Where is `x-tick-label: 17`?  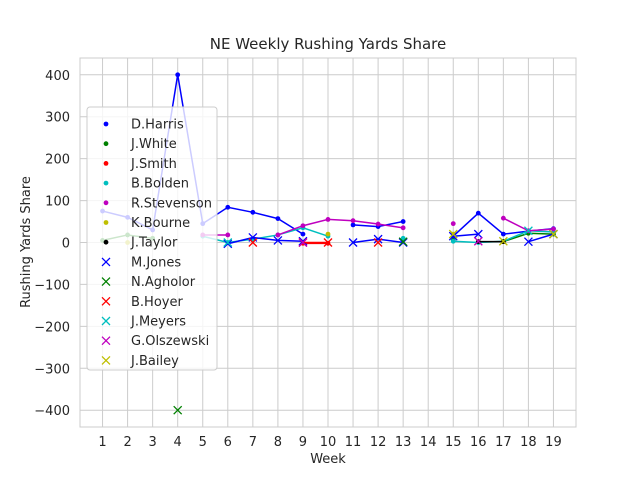 x-tick-label: 17 is located at coordinates (503, 442).